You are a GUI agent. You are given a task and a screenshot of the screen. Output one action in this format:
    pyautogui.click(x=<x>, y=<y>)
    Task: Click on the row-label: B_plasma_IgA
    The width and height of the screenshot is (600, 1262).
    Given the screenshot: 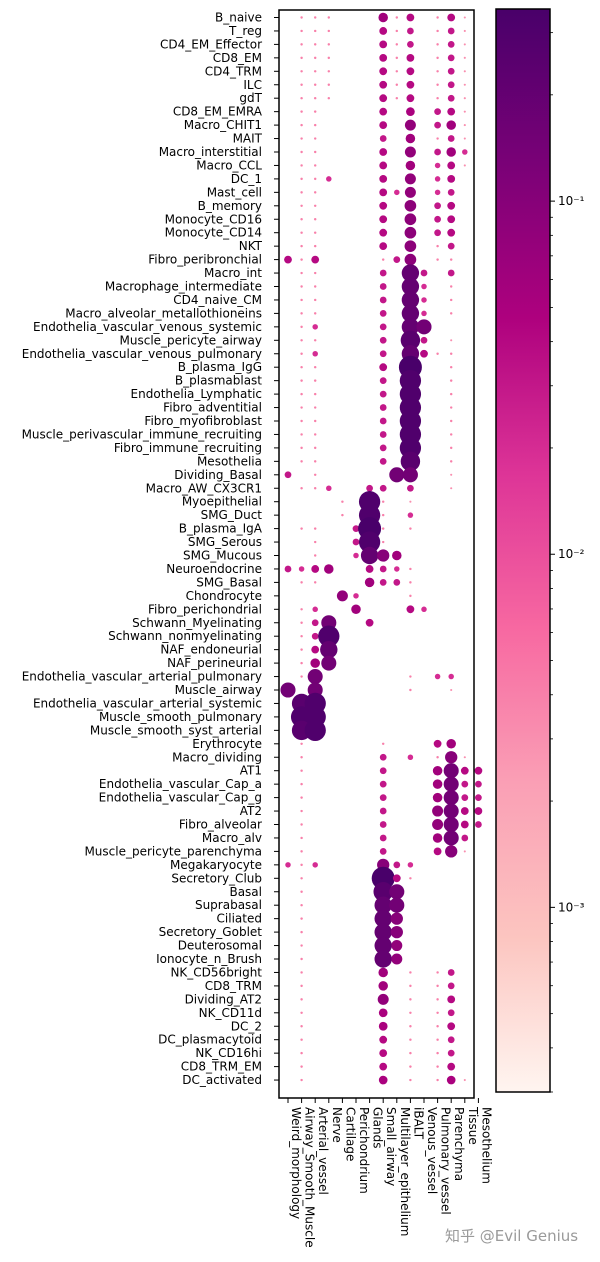 What is the action you would take?
    pyautogui.click(x=221, y=529)
    